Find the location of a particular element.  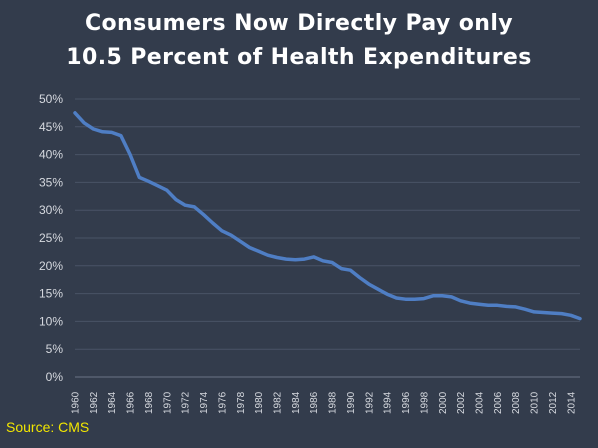

x-tick-label: 1990 is located at coordinates (351, 402).